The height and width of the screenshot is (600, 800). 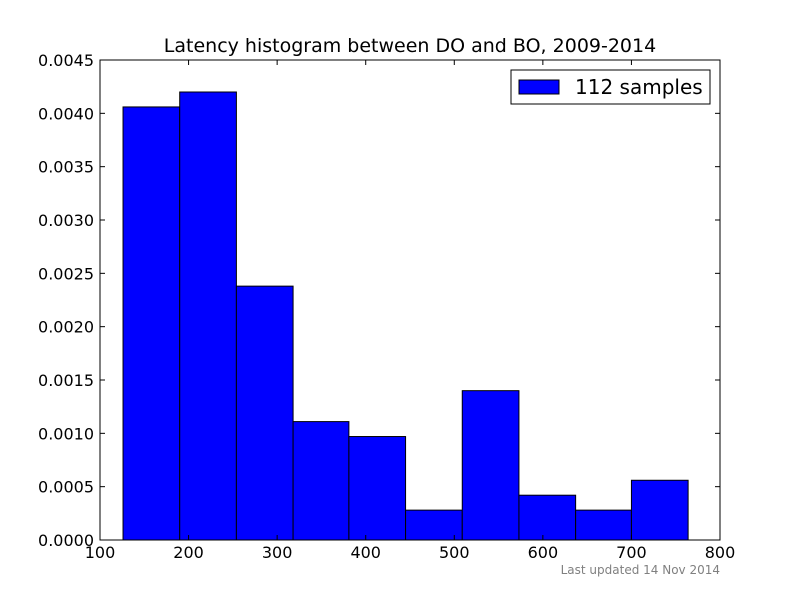 What do you see at coordinates (66, 540) in the screenshot?
I see `y-tick-label: 0.0000` at bounding box center [66, 540].